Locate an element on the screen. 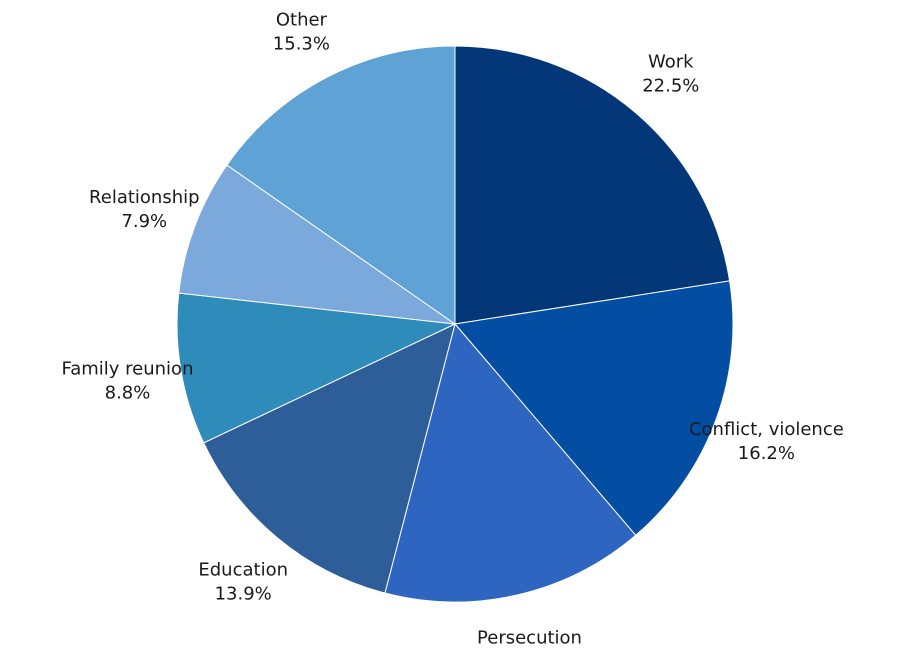 This screenshot has width=908, height=656. slice-value-label: 16.2% is located at coordinates (766, 453).